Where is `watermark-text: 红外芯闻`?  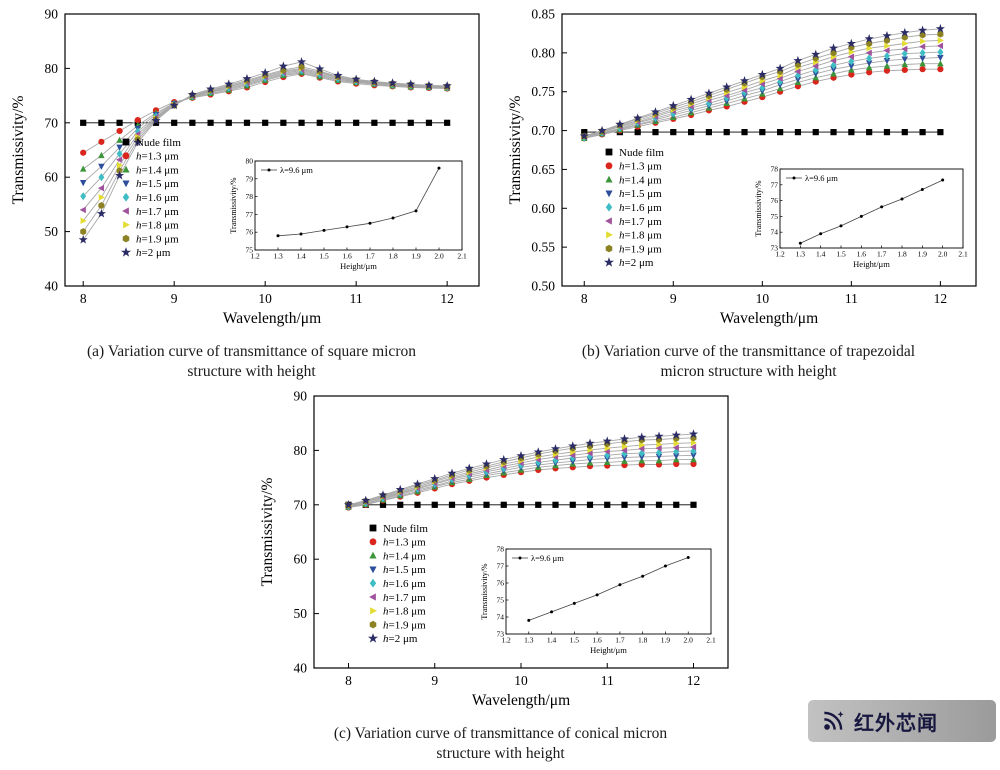
watermark-text: 红外芯闻 is located at coordinates (896, 723).